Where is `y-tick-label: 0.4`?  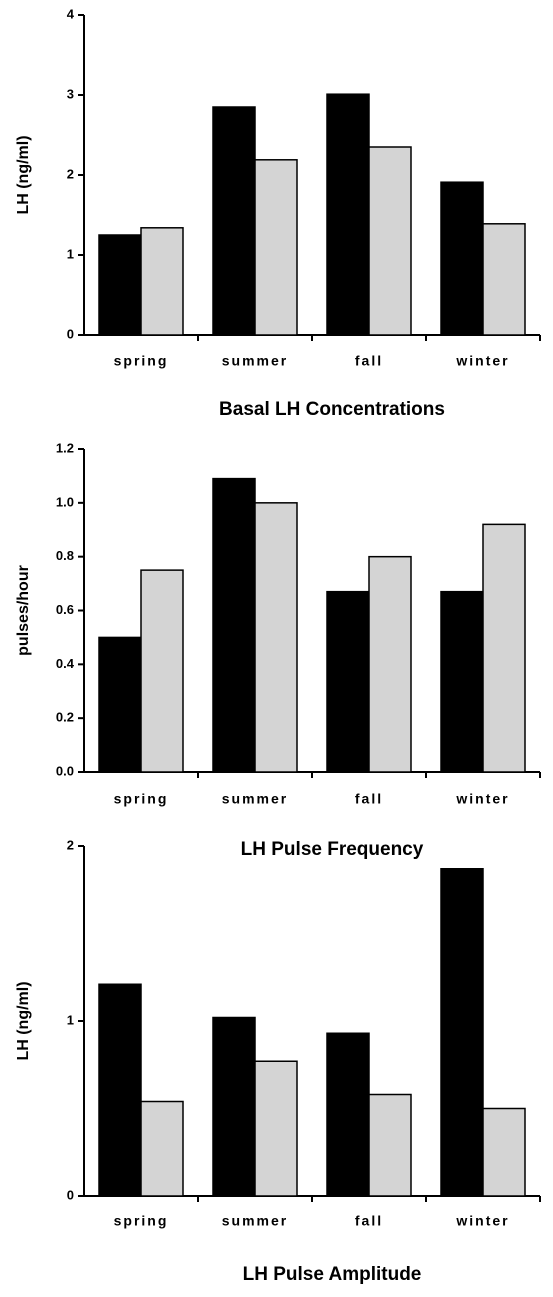 y-tick-label: 0.4 is located at coordinates (65, 663).